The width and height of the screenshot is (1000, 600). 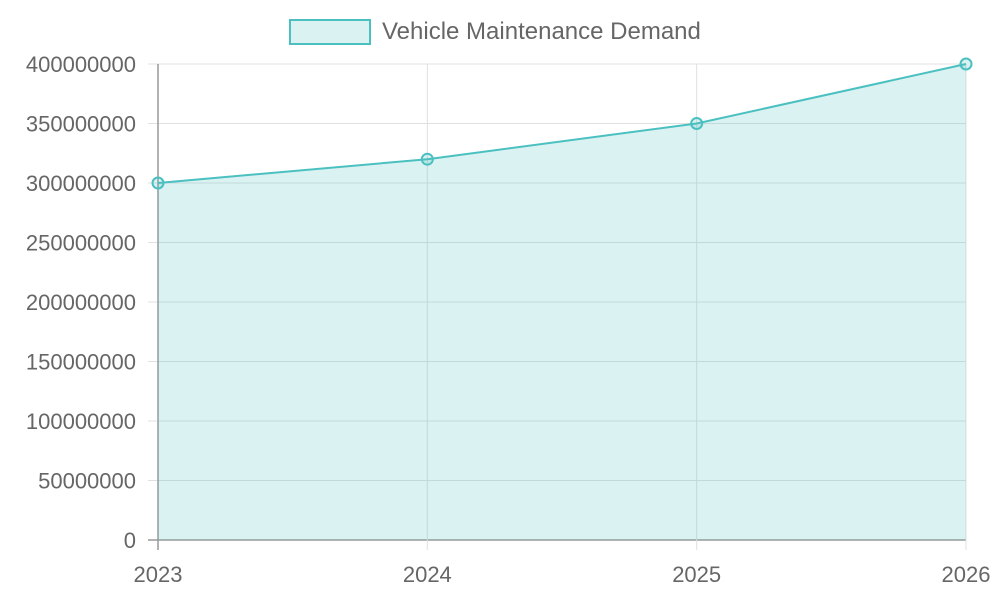 What do you see at coordinates (541, 31) in the screenshot?
I see `legend-label: Vehicle Maintenance Demand` at bounding box center [541, 31].